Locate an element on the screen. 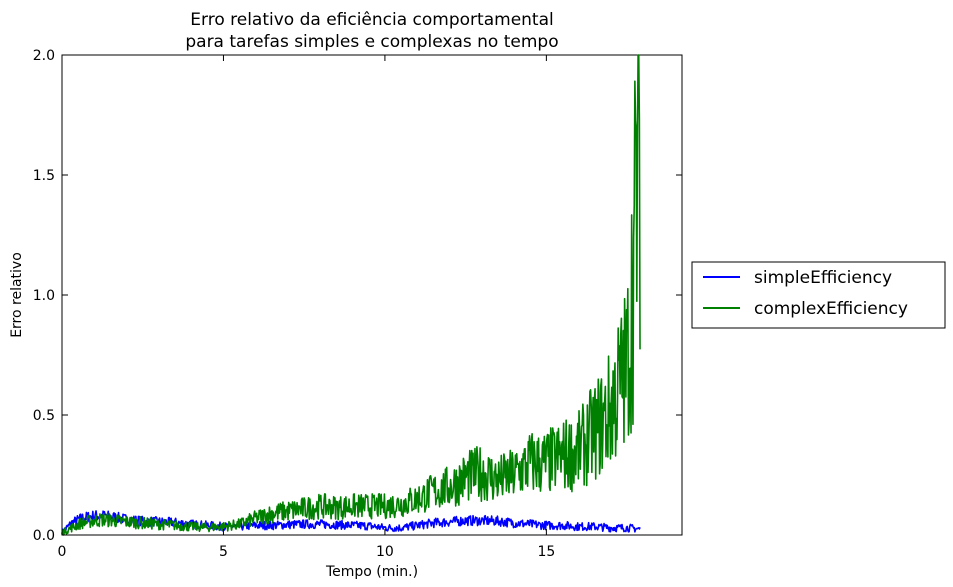 Image resolution: width=953 pixels, height=587 pixels. legend-frame is located at coordinates (818, 295).